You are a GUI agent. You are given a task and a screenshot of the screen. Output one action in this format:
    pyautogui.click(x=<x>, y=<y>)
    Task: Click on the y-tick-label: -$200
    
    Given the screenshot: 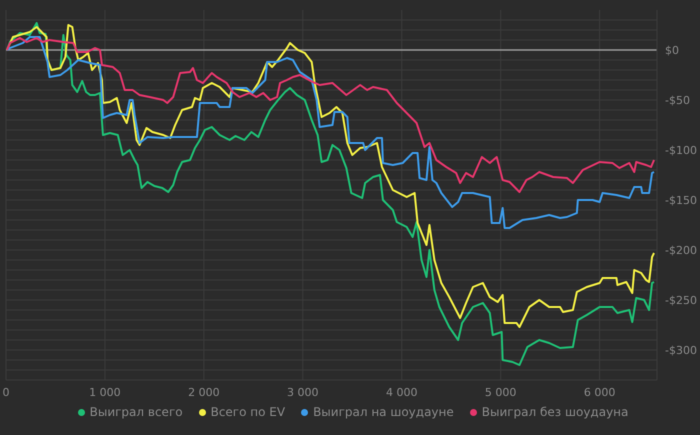 What is the action you would take?
    pyautogui.click(x=681, y=250)
    